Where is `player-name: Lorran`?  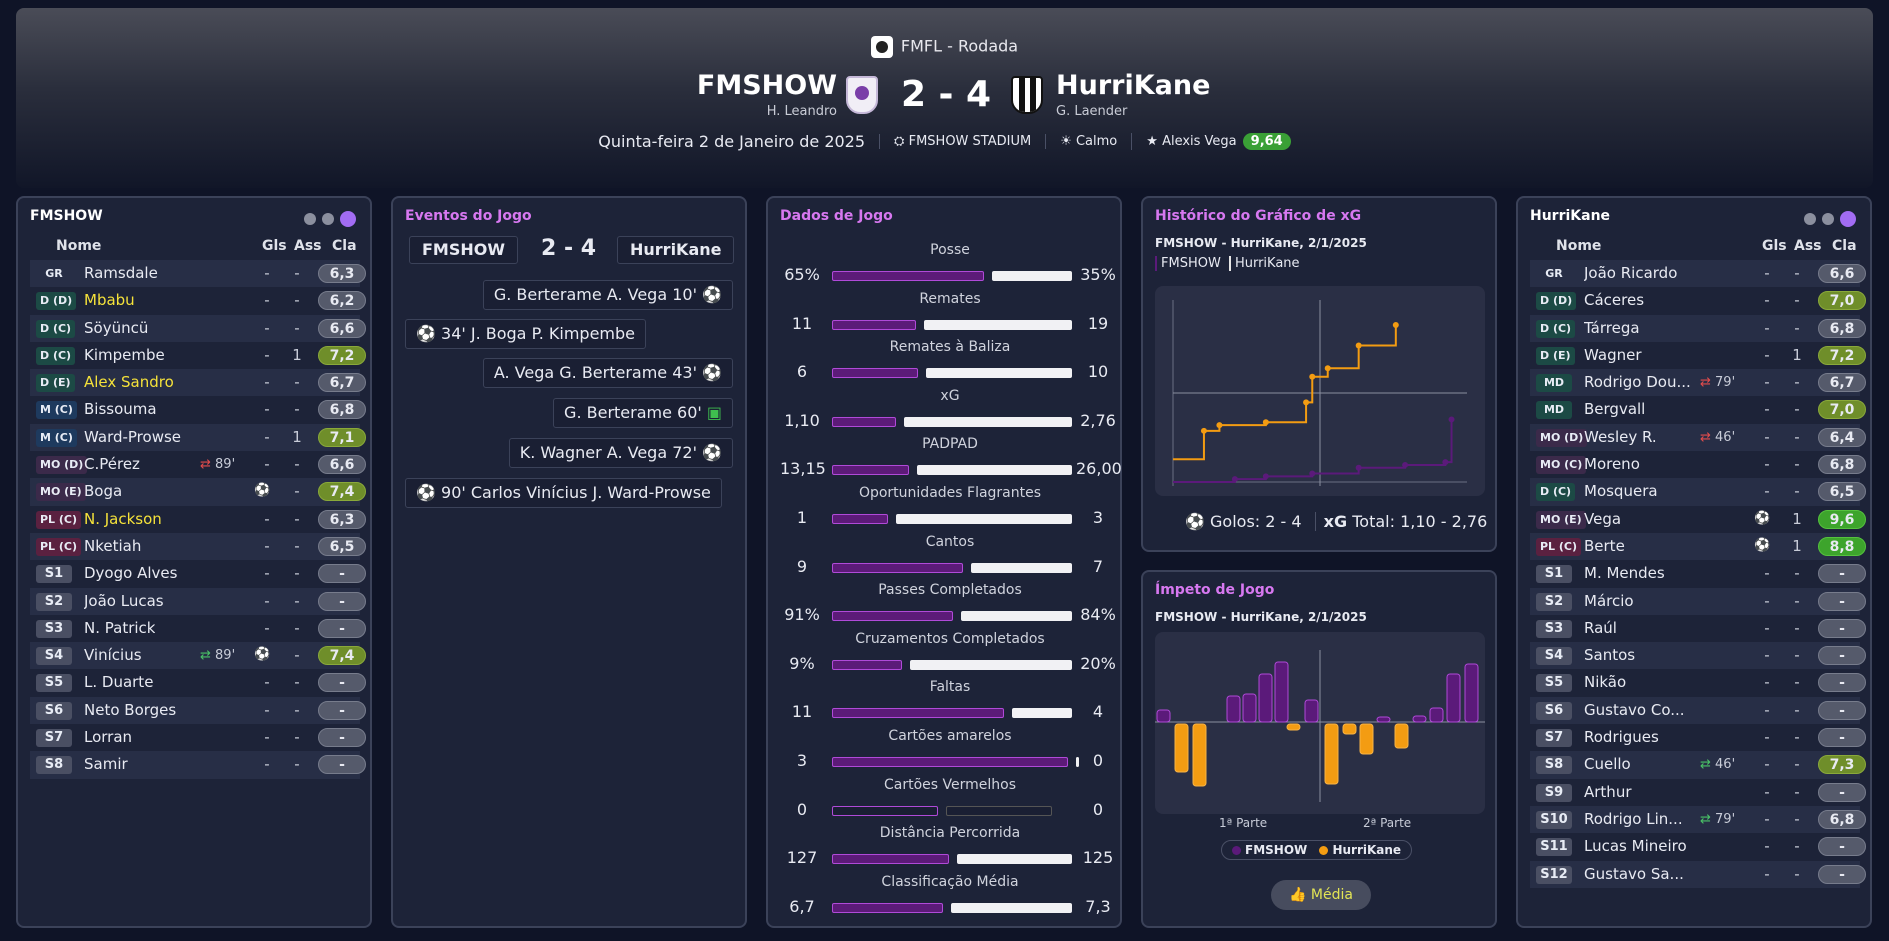 player-name: Lorran is located at coordinates (108, 737).